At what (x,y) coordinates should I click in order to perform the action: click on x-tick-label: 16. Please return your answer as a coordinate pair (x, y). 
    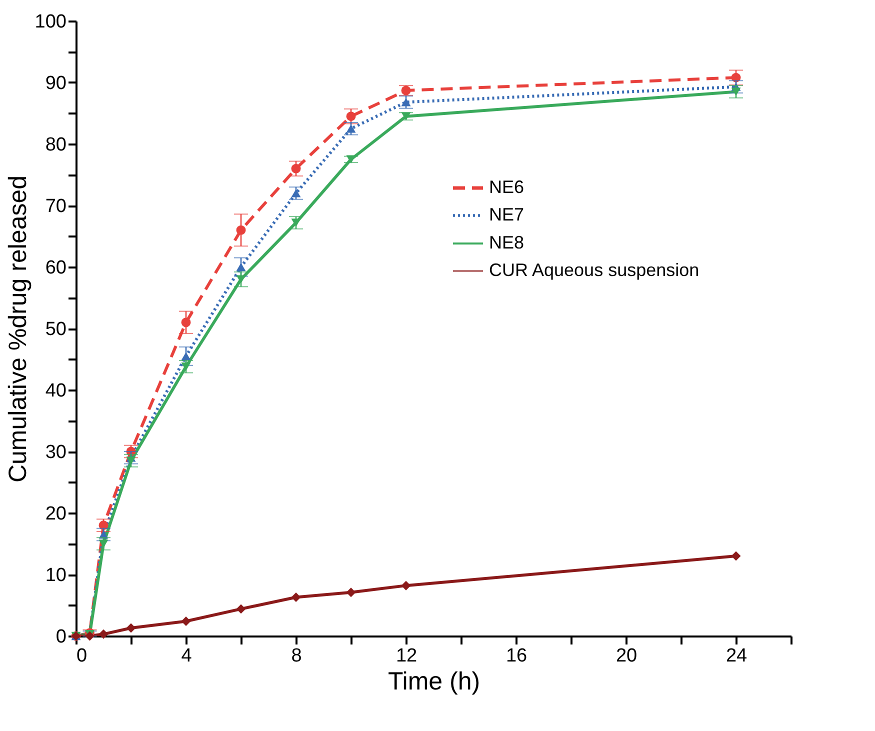
    Looking at the image, I should click on (517, 656).